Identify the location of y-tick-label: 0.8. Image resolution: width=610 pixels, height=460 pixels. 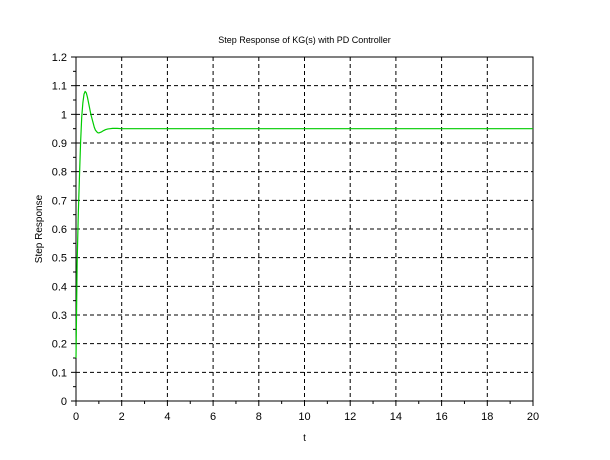
(59, 173).